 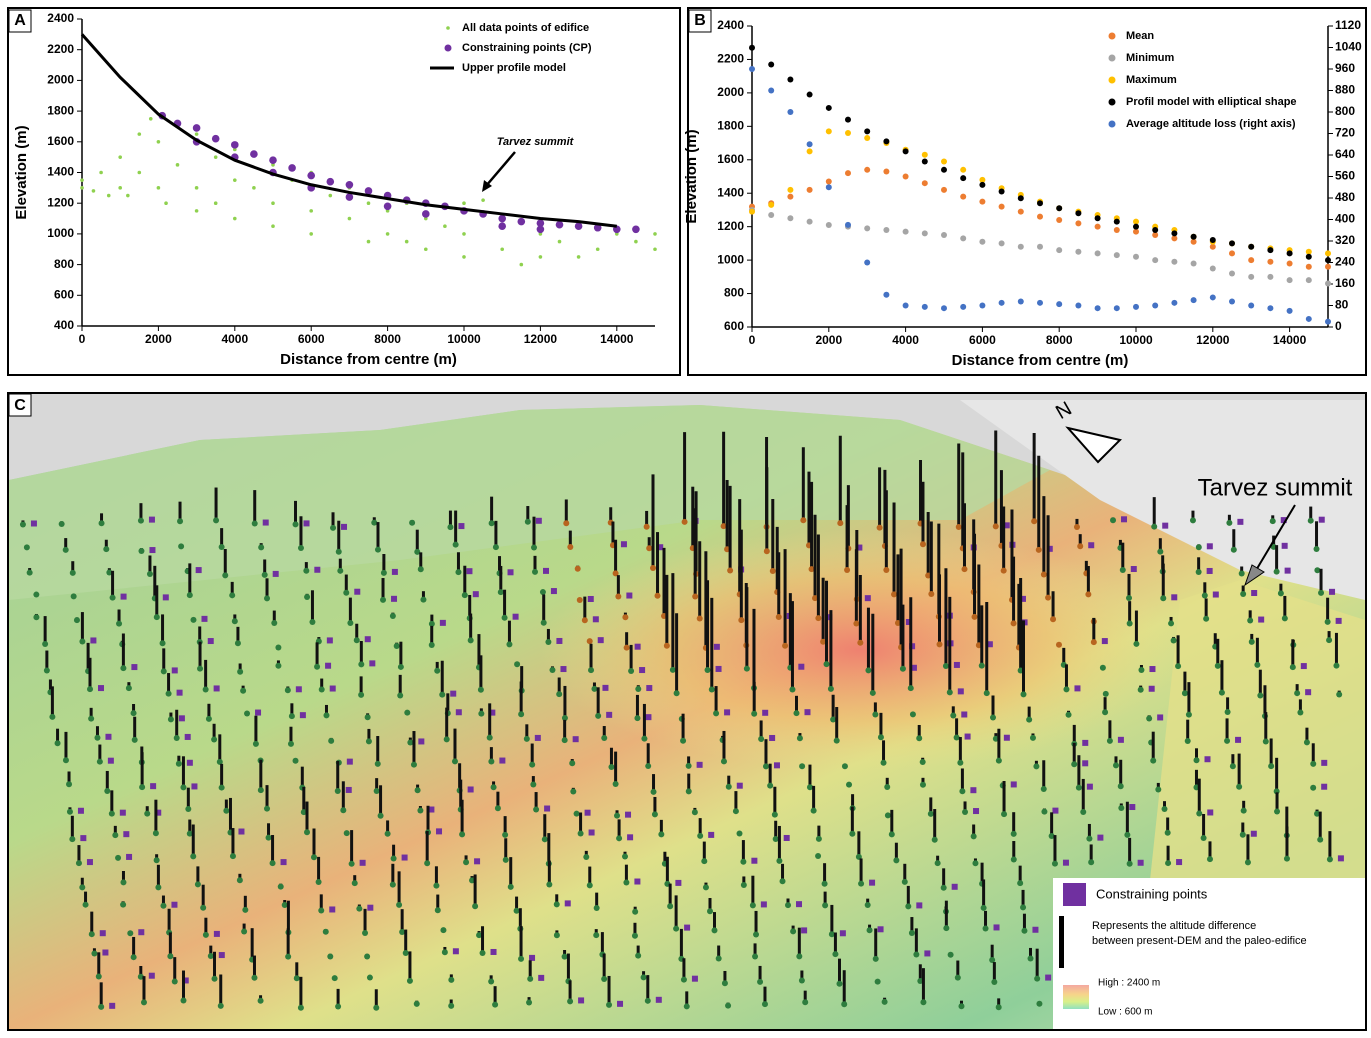 What do you see at coordinates (529, 502) in the screenshot?
I see `ridge` at bounding box center [529, 502].